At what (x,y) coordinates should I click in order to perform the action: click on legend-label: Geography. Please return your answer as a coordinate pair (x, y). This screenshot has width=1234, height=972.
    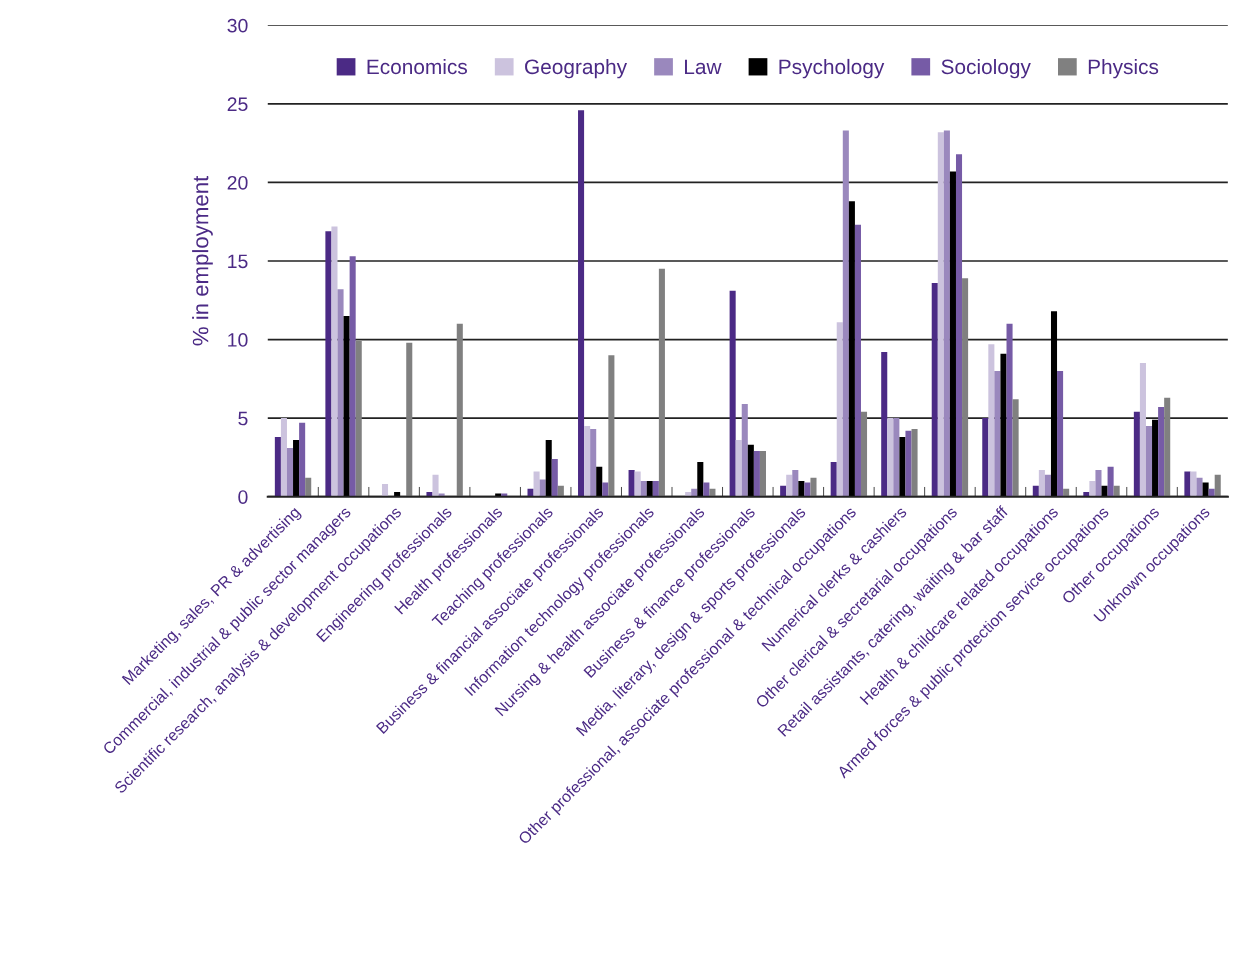
    Looking at the image, I should click on (576, 68).